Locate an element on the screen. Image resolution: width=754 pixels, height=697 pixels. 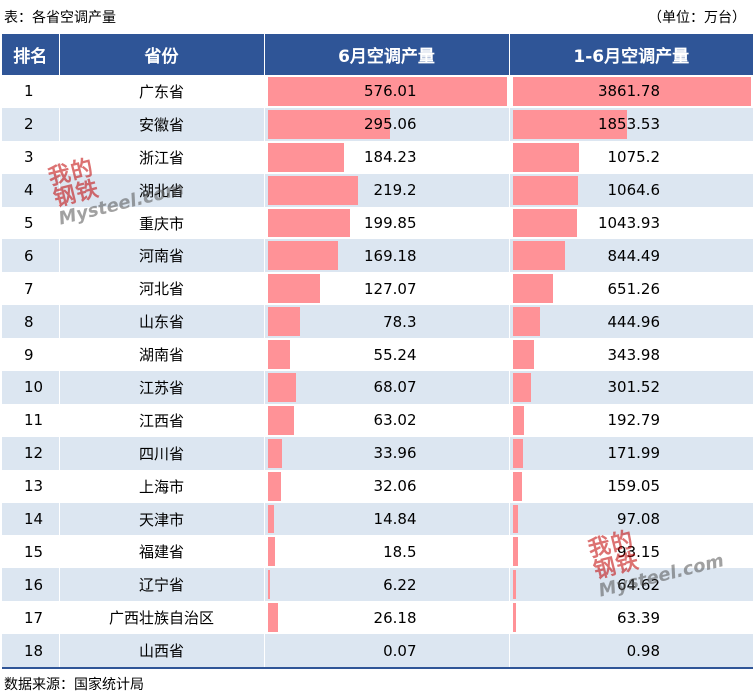
table-row: 6 河南省 169.18 844.49 is located at coordinates (377, 256).